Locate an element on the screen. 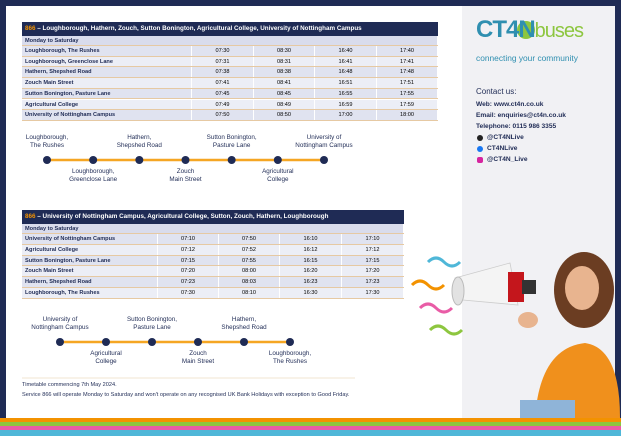  time: 17:12 is located at coordinates (373, 249).